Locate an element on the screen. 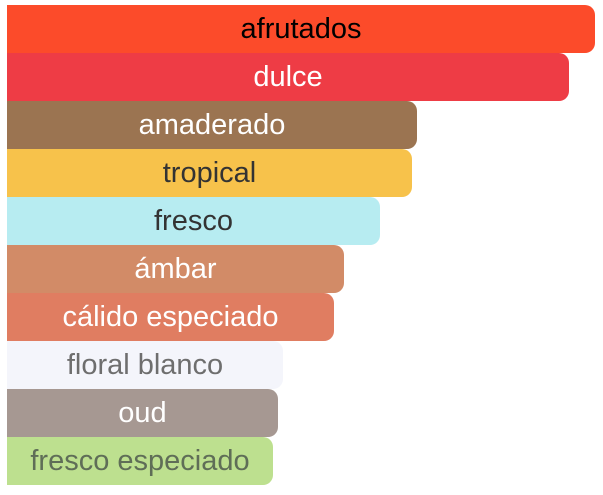 The height and width of the screenshot is (495, 603). accord-label: fresco especiado is located at coordinates (140, 460).